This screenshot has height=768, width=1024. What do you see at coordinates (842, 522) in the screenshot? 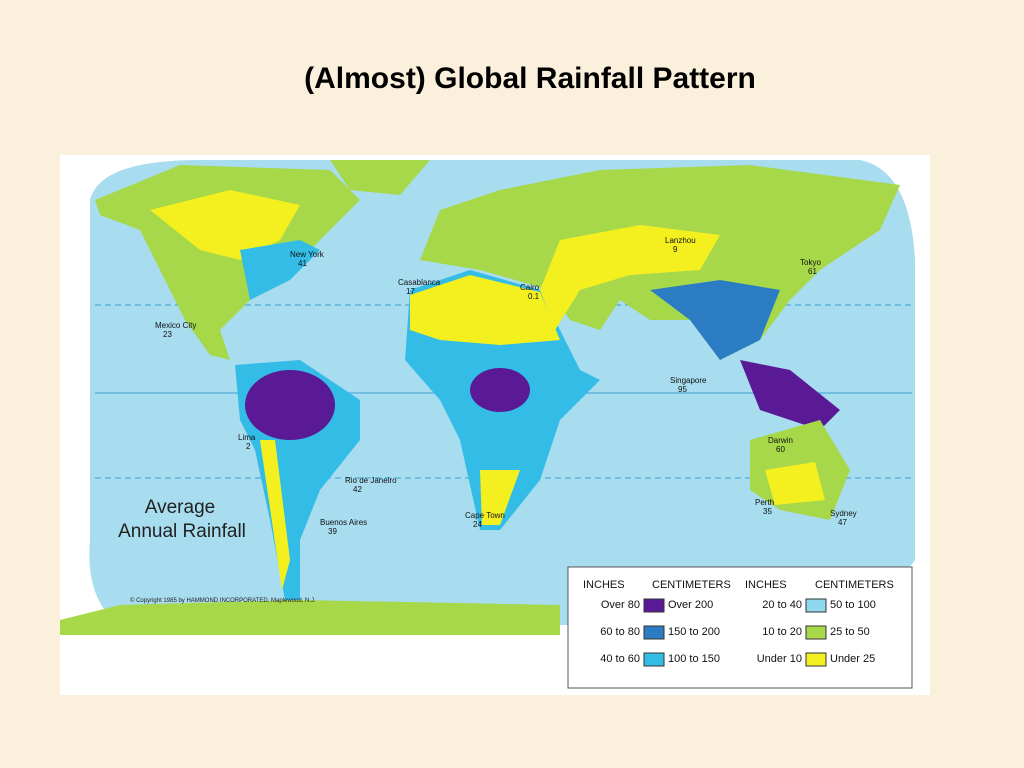
I see `city-value: 47` at bounding box center [842, 522].